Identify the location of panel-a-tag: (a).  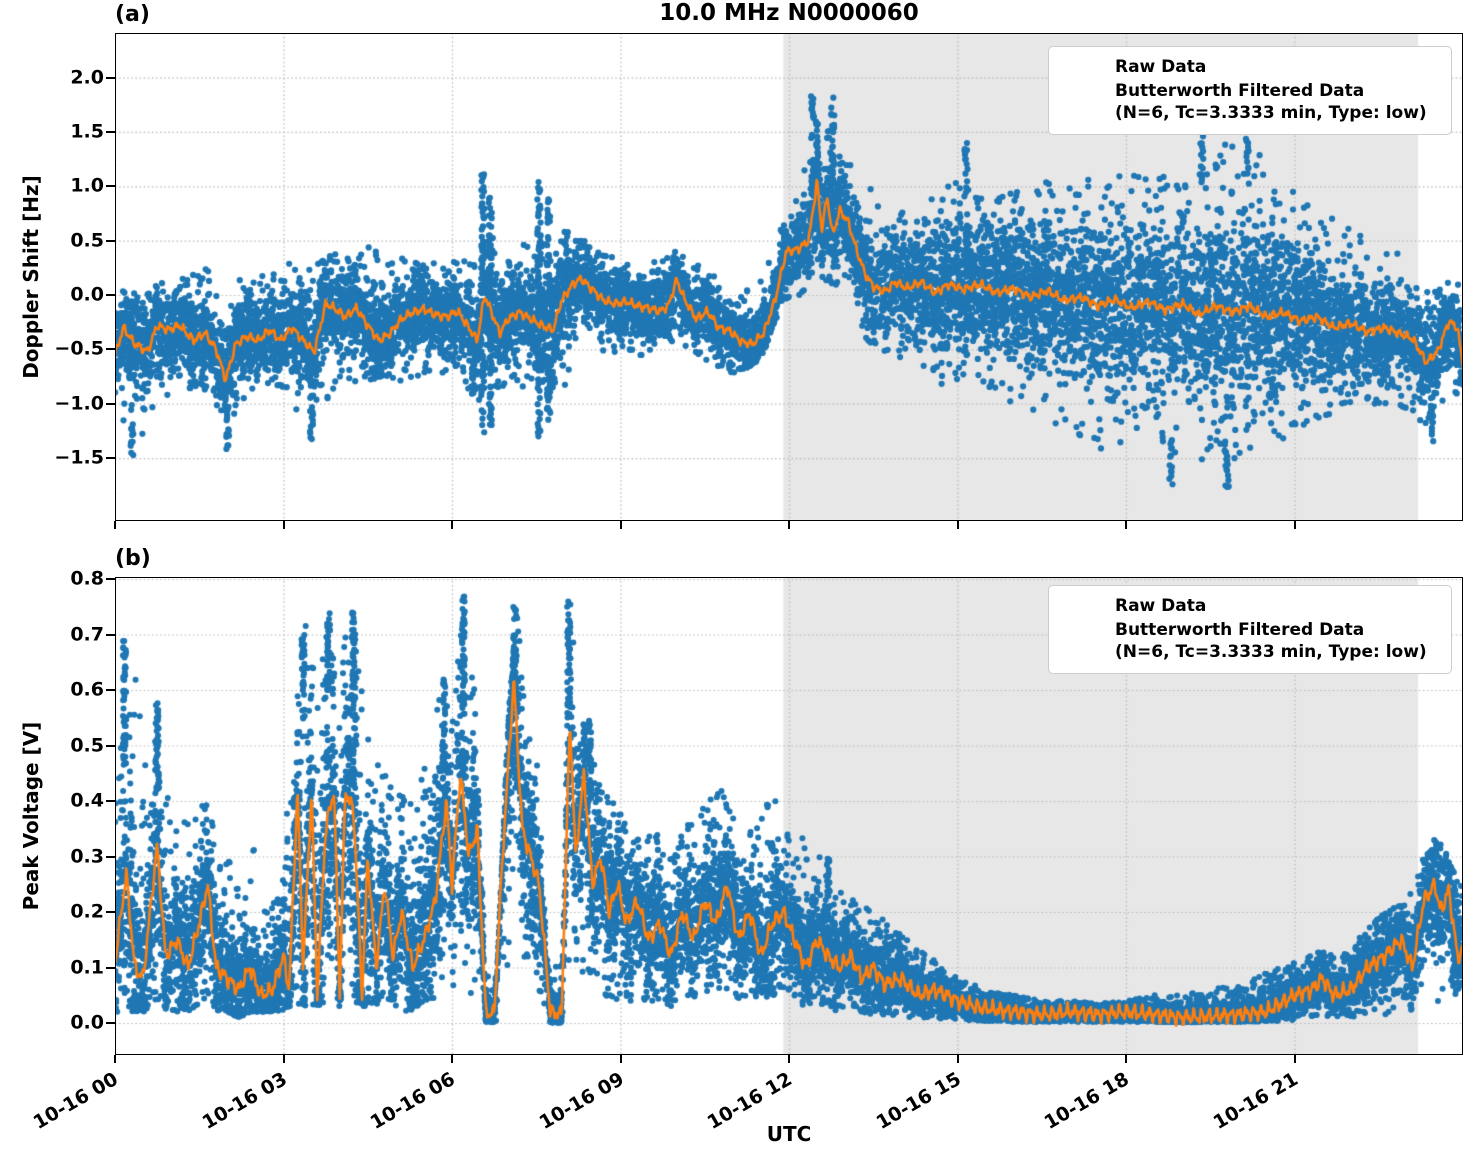
(132, 14).